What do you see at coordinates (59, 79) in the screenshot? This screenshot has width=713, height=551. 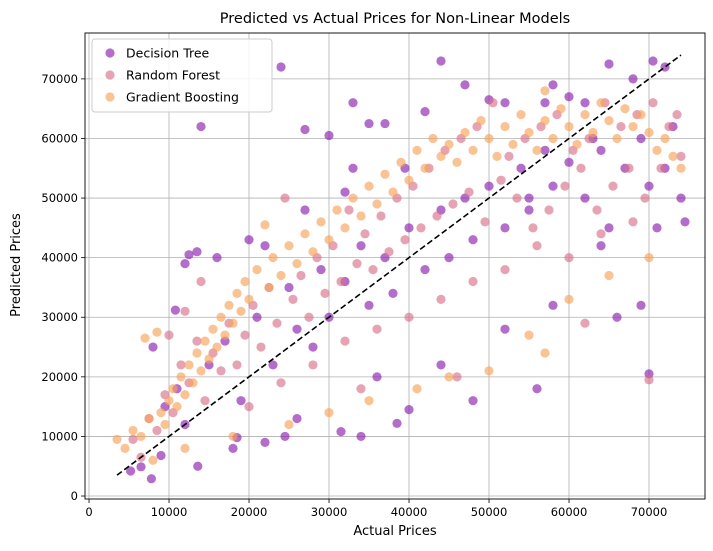 I see `y-tick-label: 70000` at bounding box center [59, 79].